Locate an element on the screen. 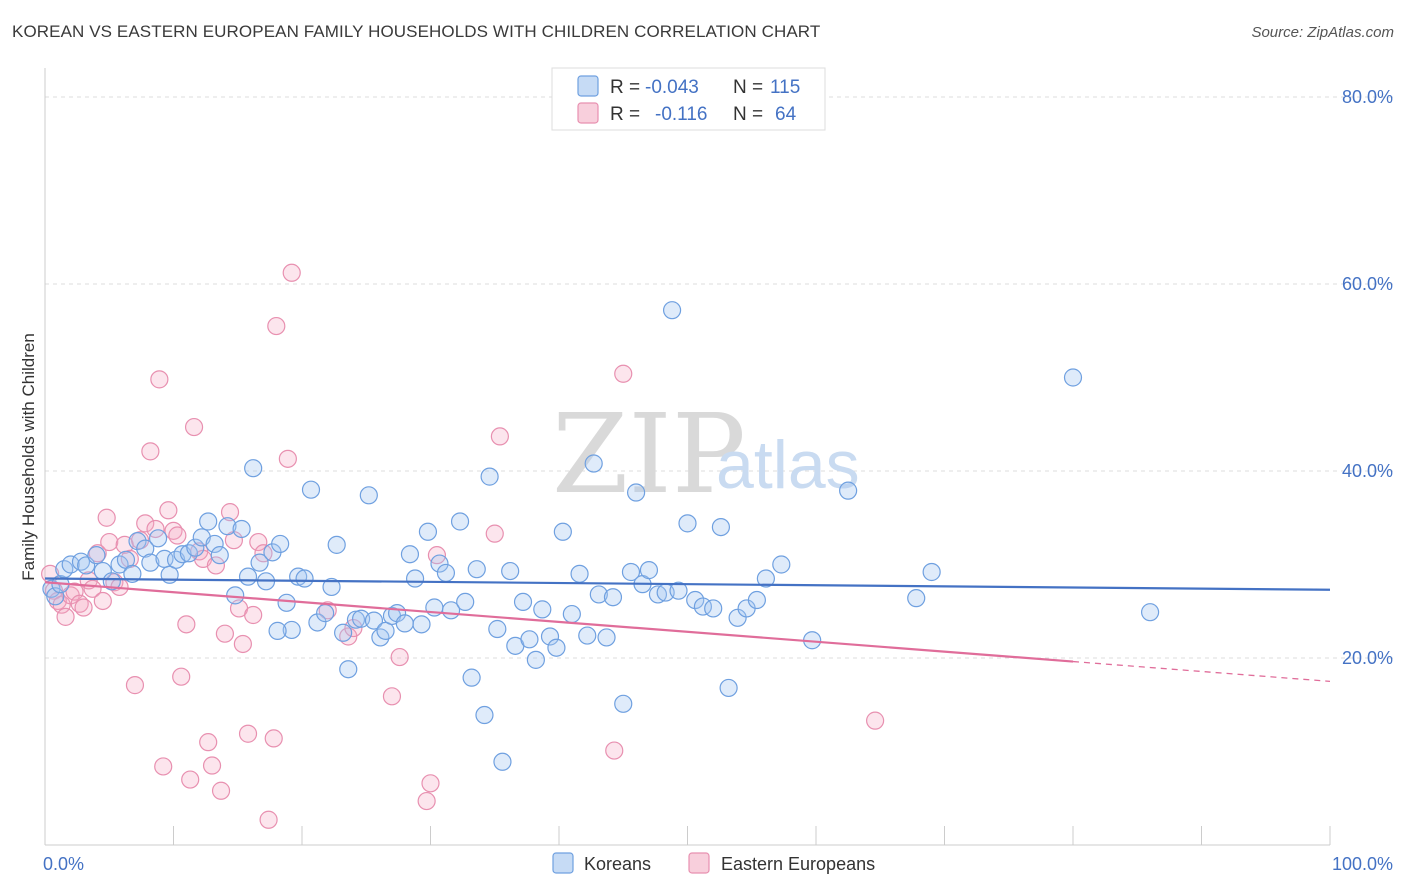 The image size is (1406, 892). y-tick-label: 40.0% is located at coordinates (1367, 471).